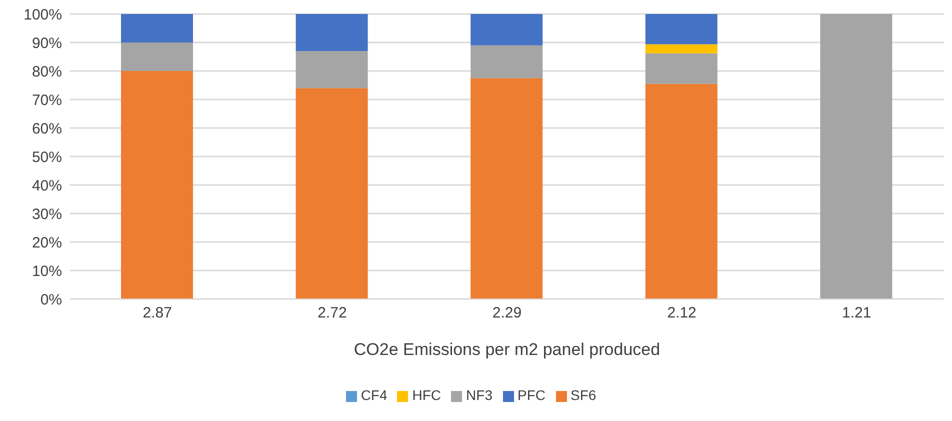  What do you see at coordinates (681, 313) in the screenshot?
I see `x-tick-label: 2.12` at bounding box center [681, 313].